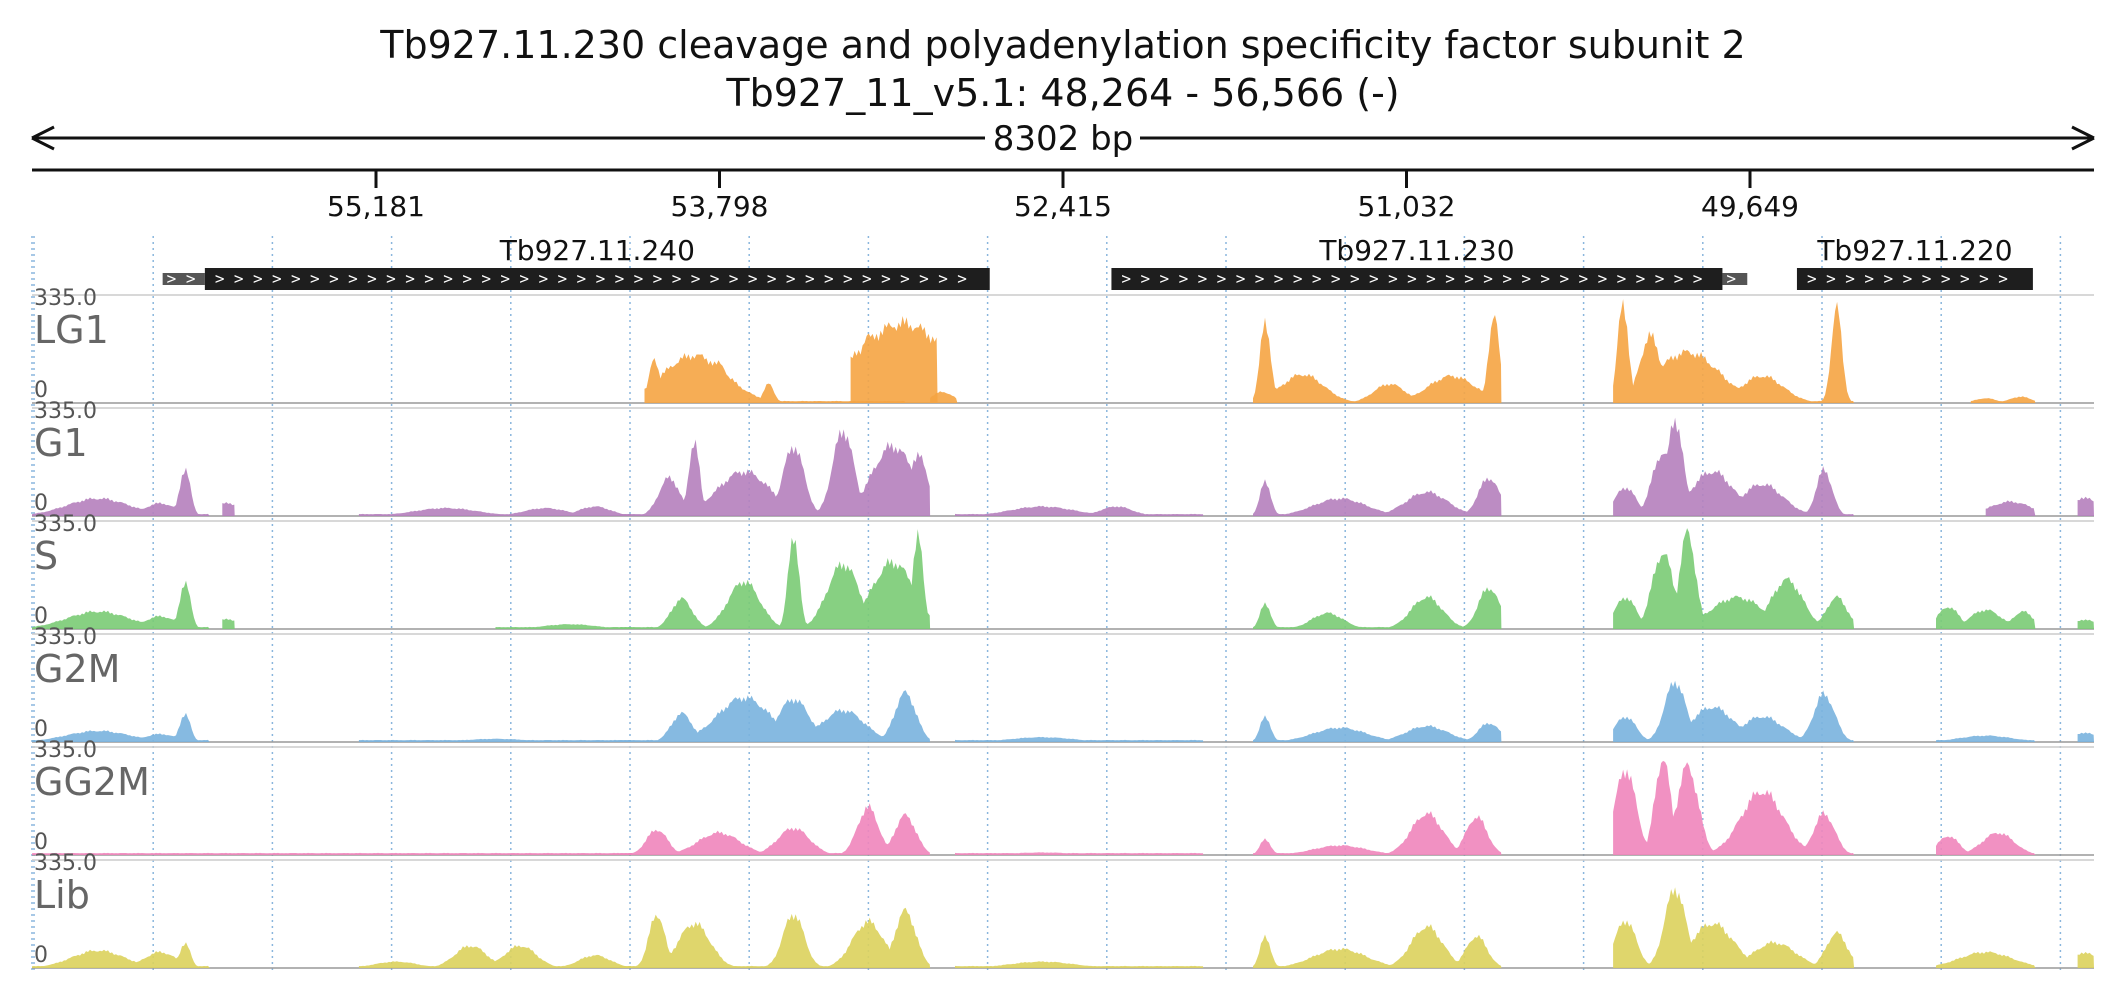 The image size is (2126, 1000). What do you see at coordinates (43, 138) in the screenshot?
I see `span-arrow-left-head` at bounding box center [43, 138].